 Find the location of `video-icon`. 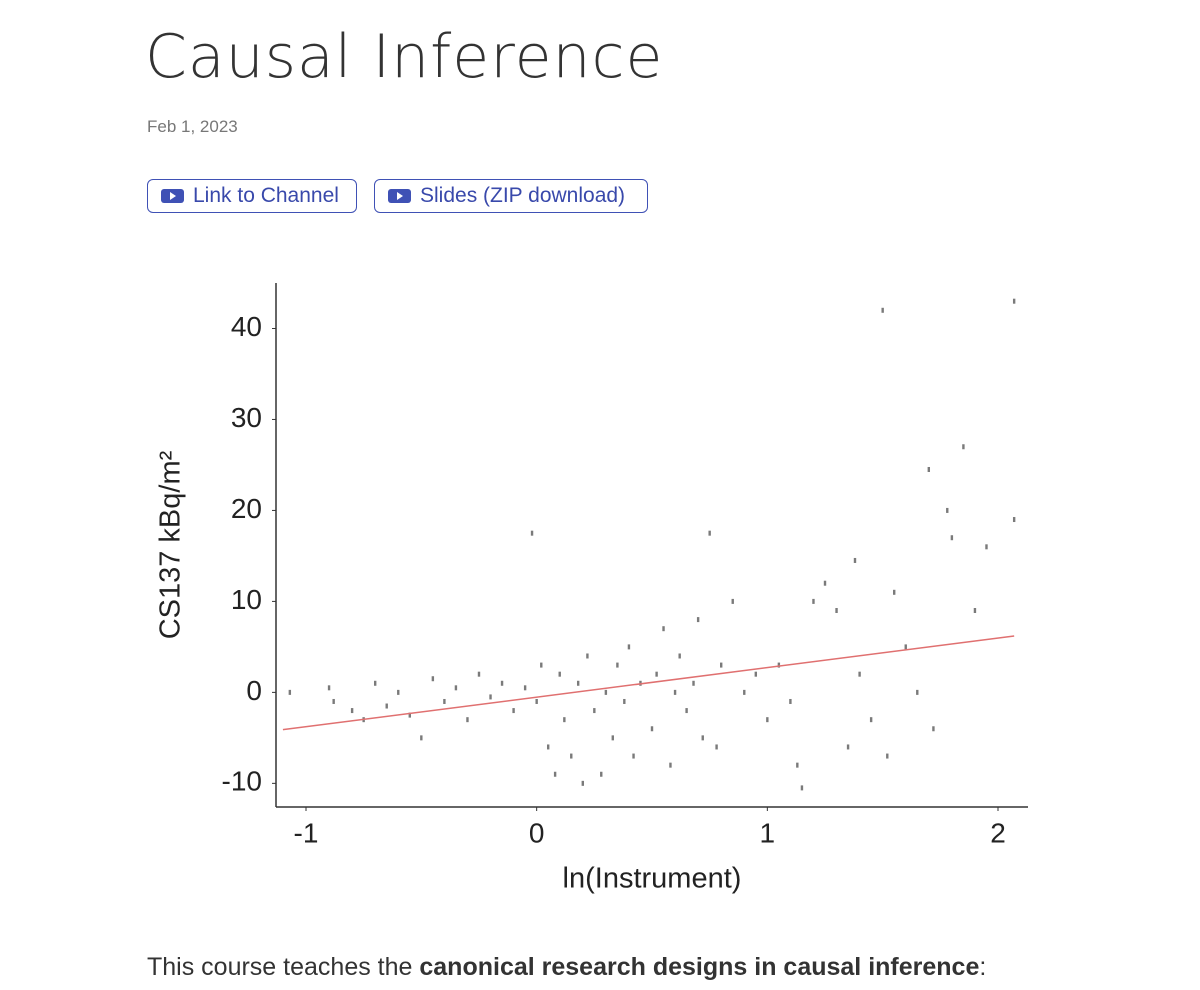

video-icon is located at coordinates (172, 196).